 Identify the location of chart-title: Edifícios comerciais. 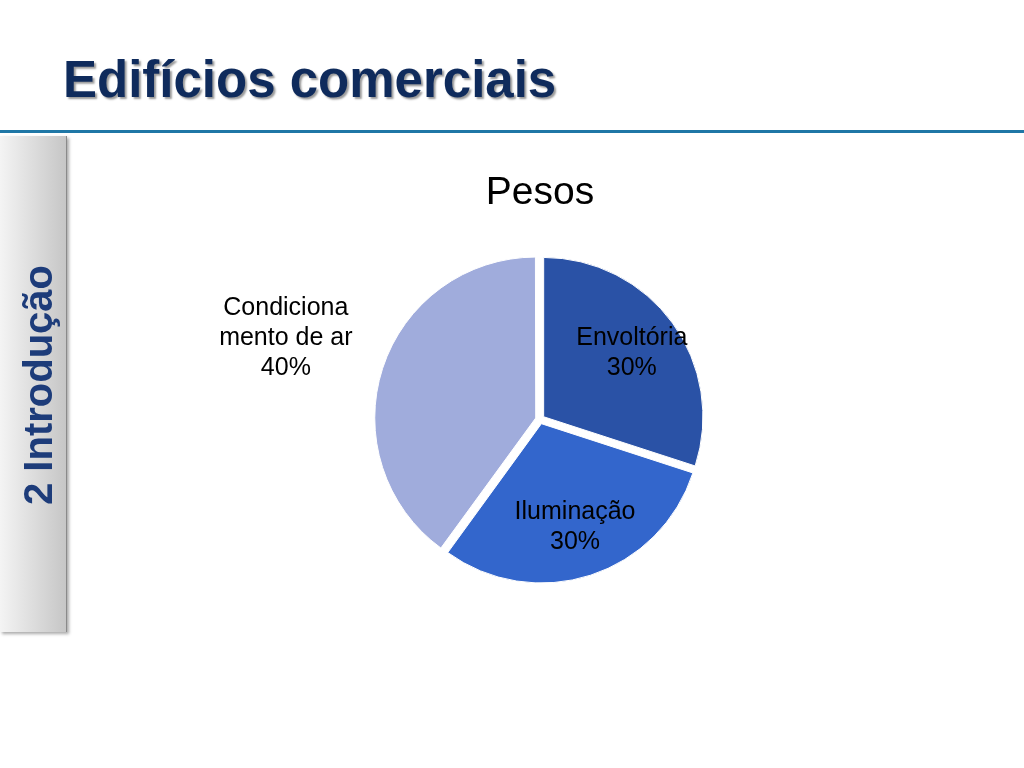
(310, 80).